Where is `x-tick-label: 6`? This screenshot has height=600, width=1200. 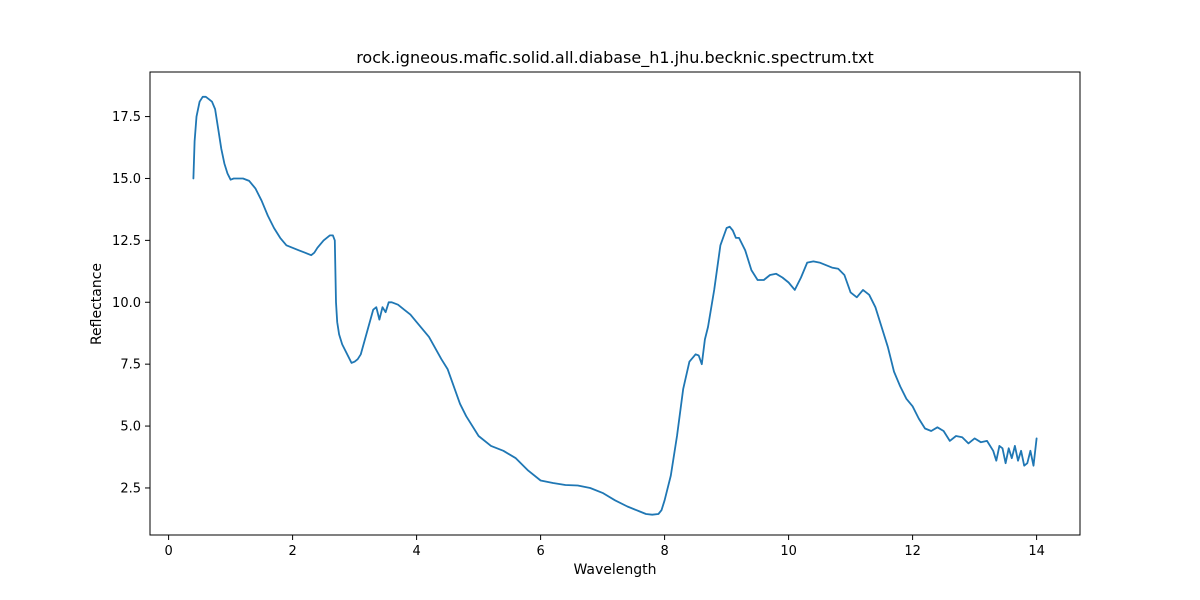
x-tick-label: 6 is located at coordinates (540, 551).